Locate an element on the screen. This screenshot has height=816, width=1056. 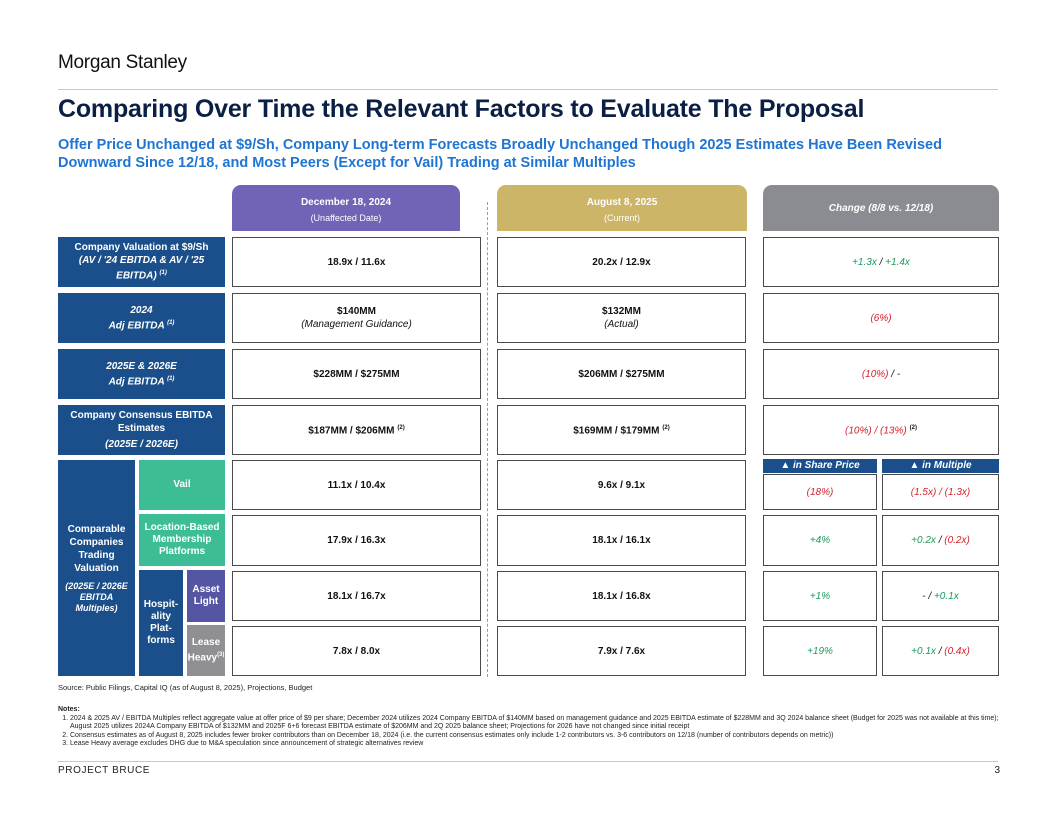
change-ebitda-2025: (10%) is located at coordinates (875, 374).